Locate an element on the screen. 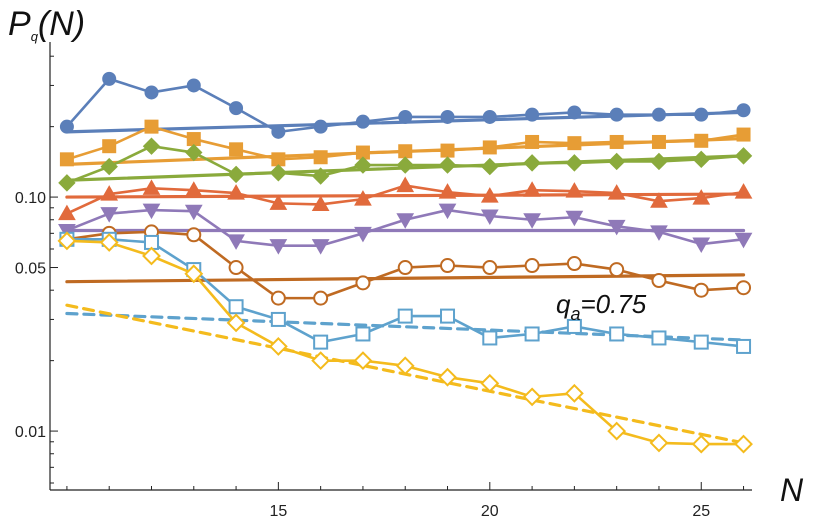 Image resolution: width=814 pixels, height=520 pixels. svg-text: qa=0.75 is located at coordinates (601, 306).